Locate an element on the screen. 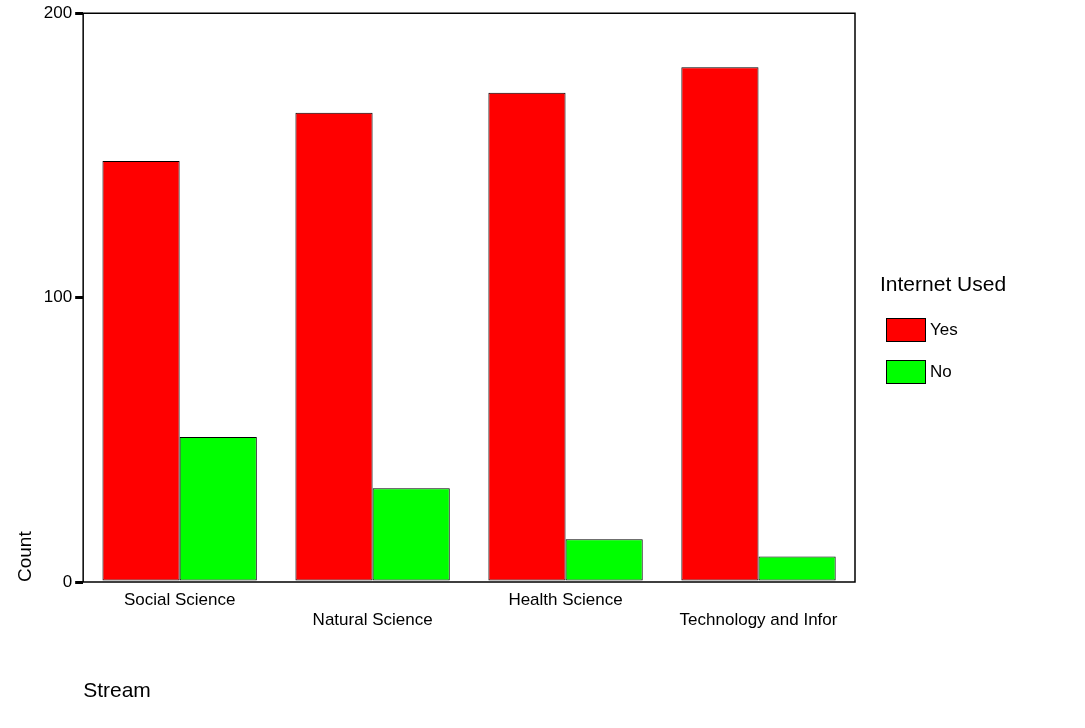 The width and height of the screenshot is (1085, 728). legend-title: Internet Used is located at coordinates (943, 284).